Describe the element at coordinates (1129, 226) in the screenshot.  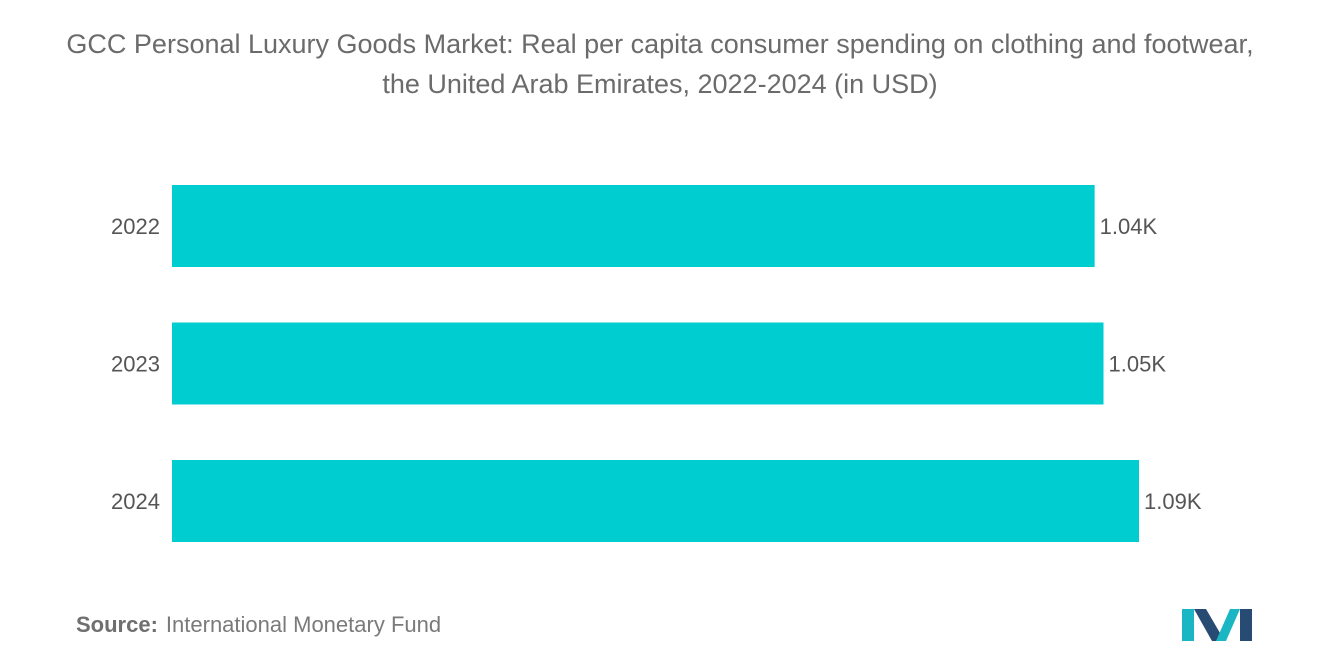
I see `value-label-2022: 1.04K` at that location.